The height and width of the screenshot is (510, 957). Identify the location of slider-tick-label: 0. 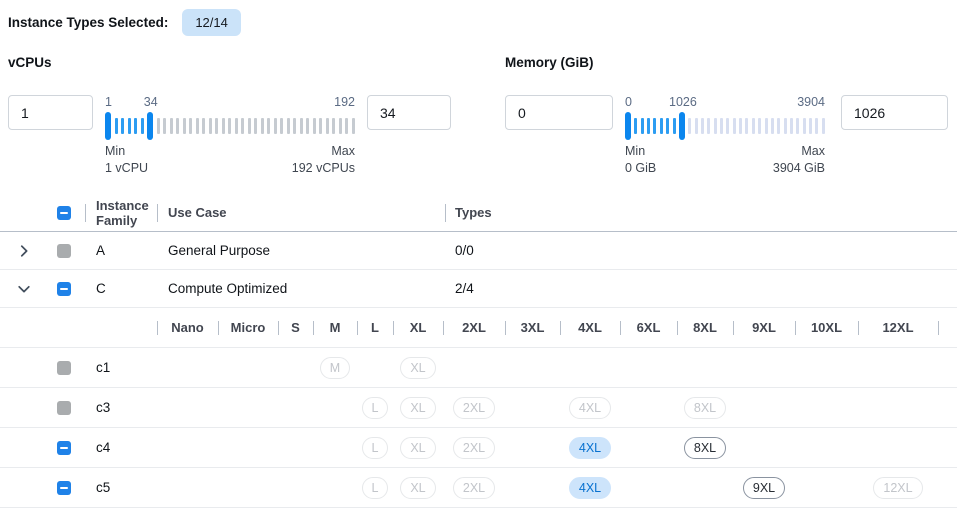
(628, 102).